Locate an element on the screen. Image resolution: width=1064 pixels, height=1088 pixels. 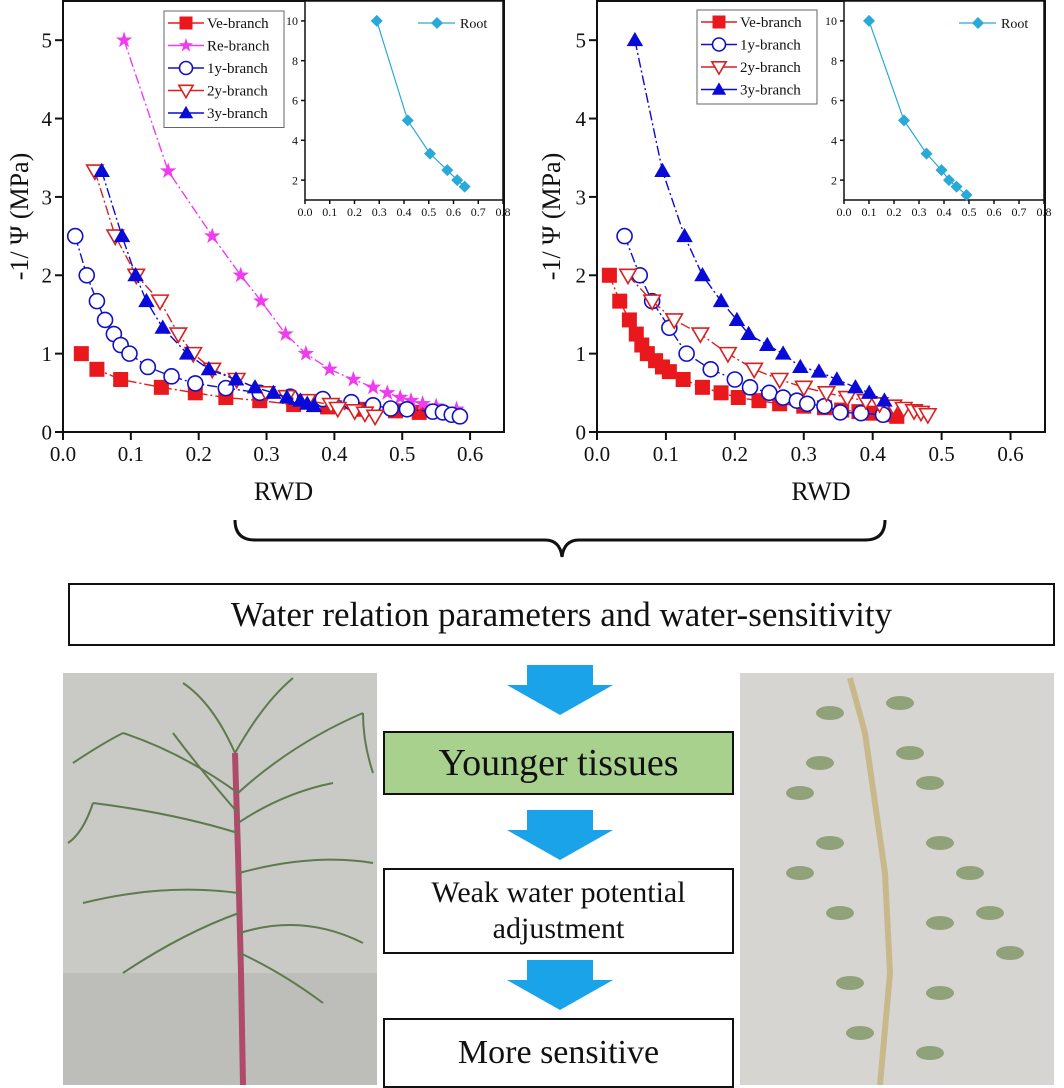
series-Root is located at coordinates (420, 103).